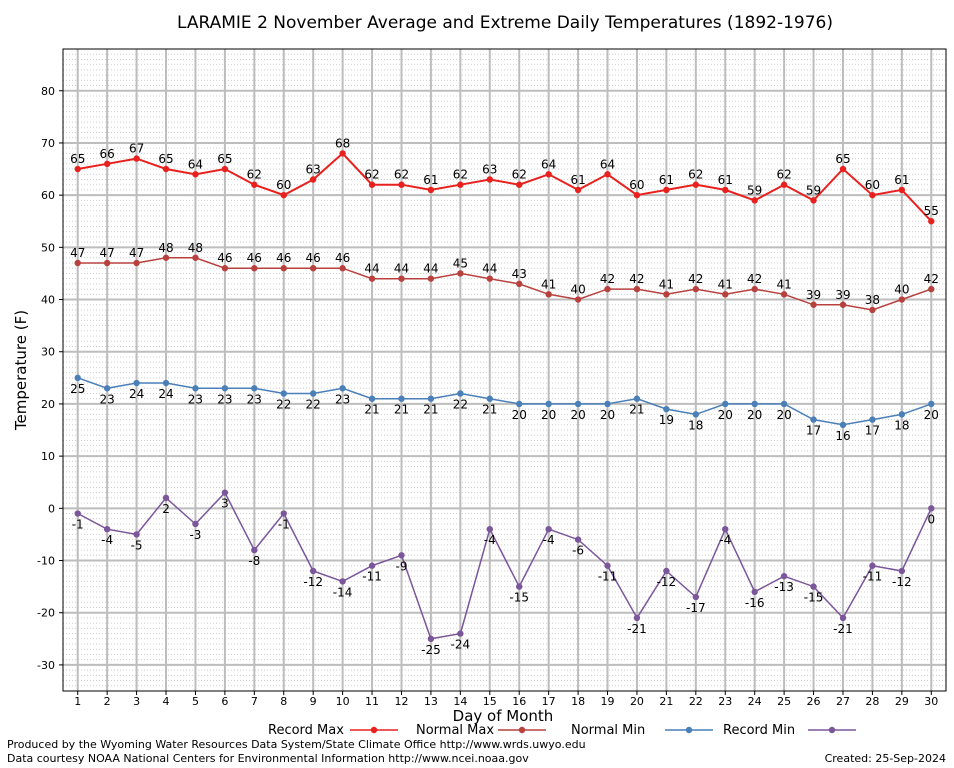 The image size is (954, 768). What do you see at coordinates (283, 404) in the screenshot?
I see `normal-min-data-label: 22` at bounding box center [283, 404].